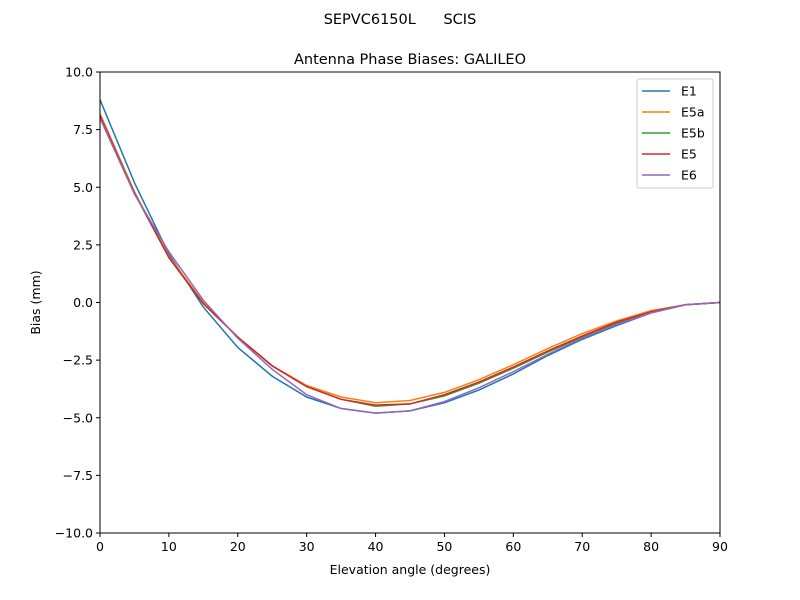  Describe the element at coordinates (689, 175) in the screenshot. I see `legend-label-E6: E6` at that location.